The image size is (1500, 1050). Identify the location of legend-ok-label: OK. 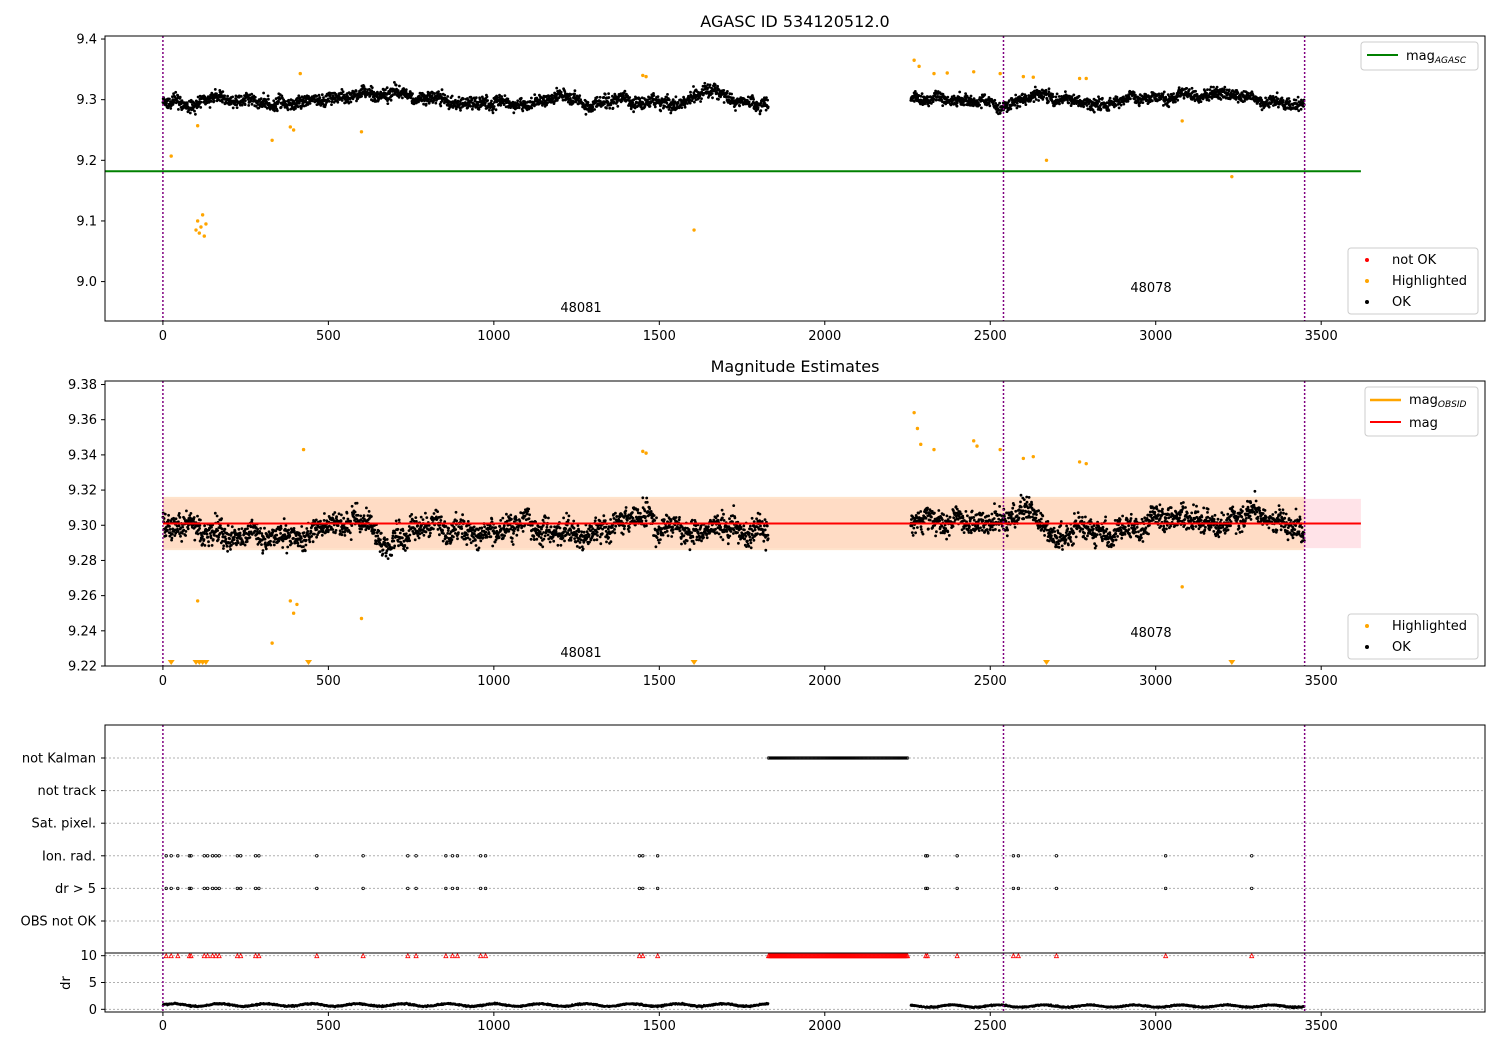
(1401, 302).